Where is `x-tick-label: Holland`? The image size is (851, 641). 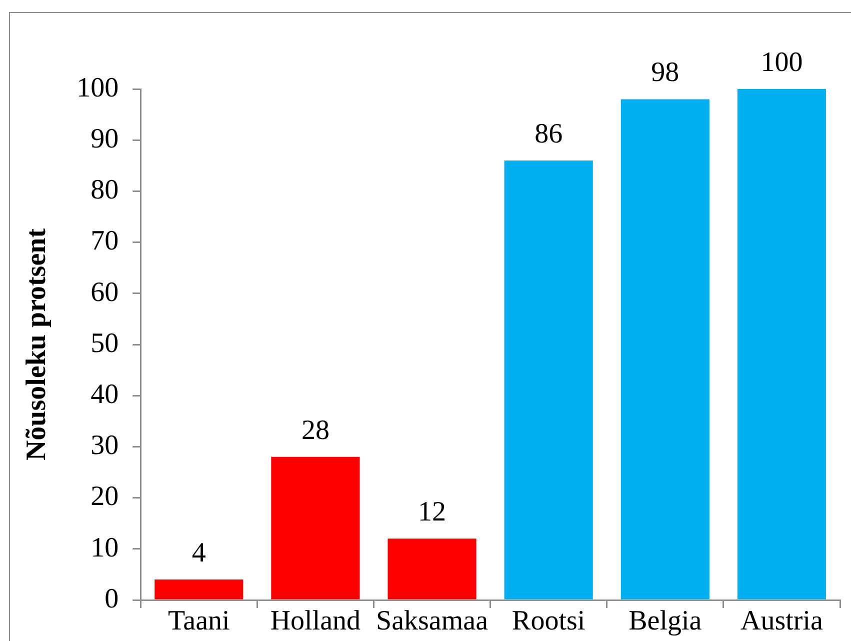
x-tick-label: Holland is located at coordinates (315, 620).